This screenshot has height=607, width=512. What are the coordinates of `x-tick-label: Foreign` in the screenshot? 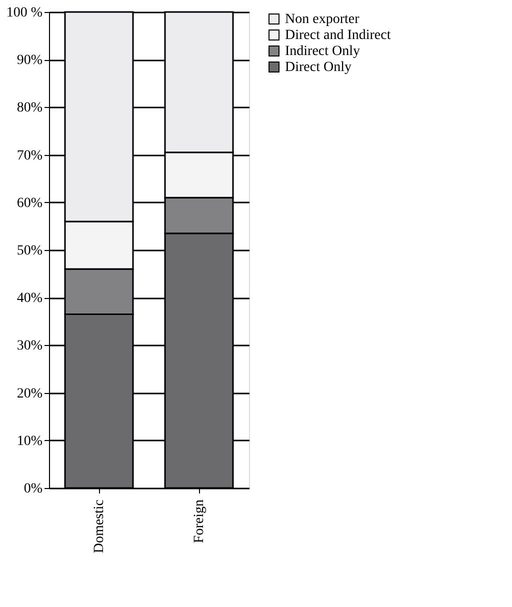 It's located at (199, 522).